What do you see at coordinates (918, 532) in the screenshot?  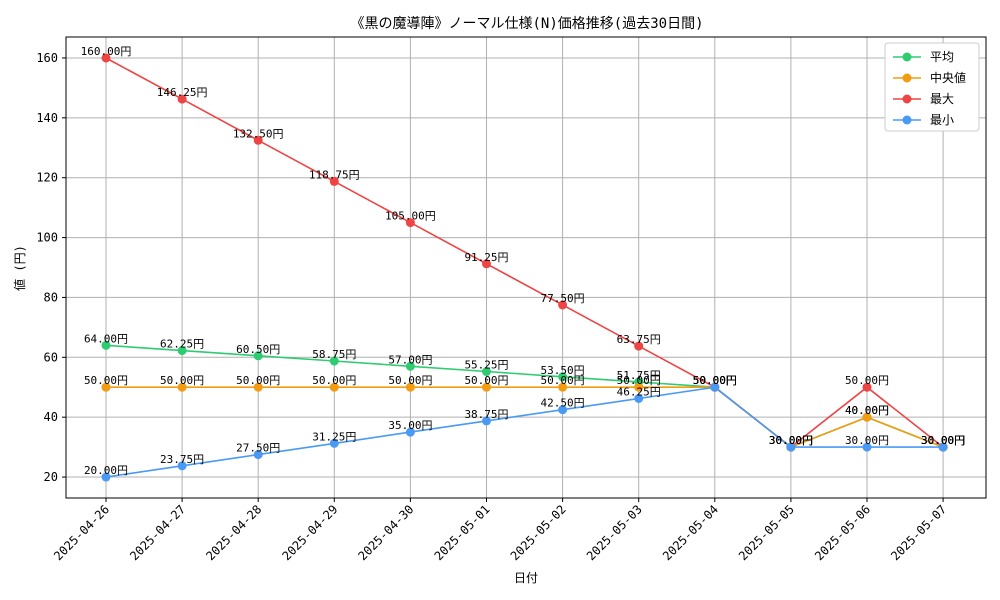 I see `x-tick-label: 2025-05-07` at bounding box center [918, 532].